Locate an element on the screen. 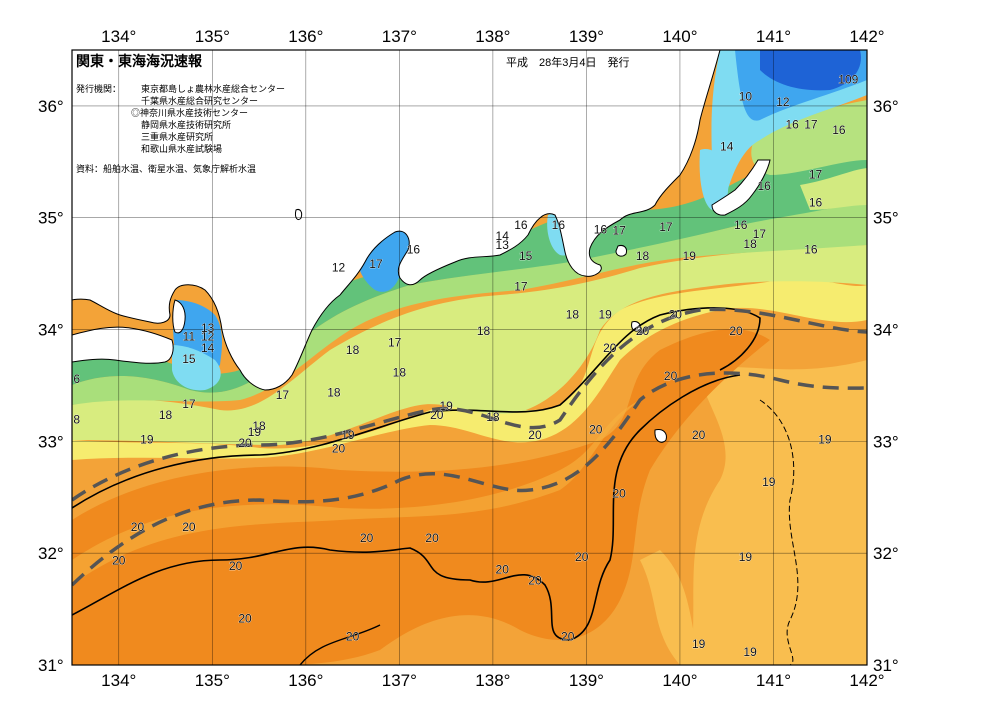  lat-tick-left: 32° is located at coordinates (51, 553).